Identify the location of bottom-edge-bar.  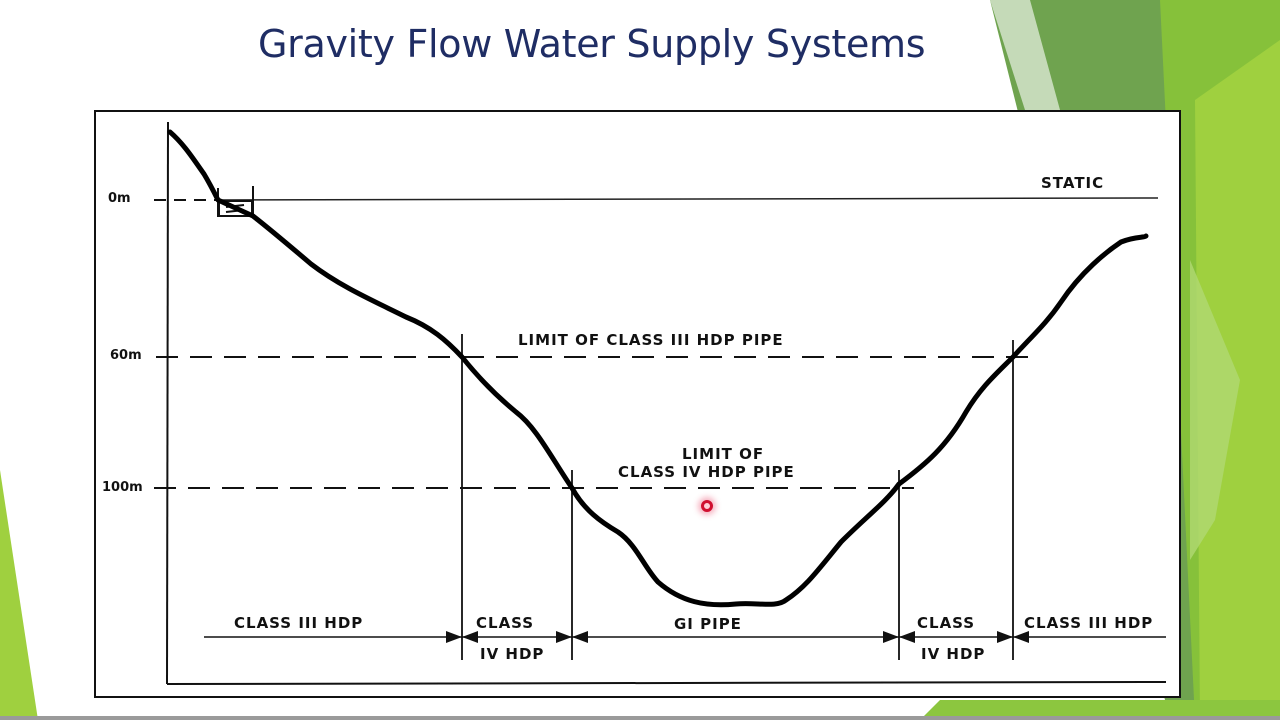
(640, 718).